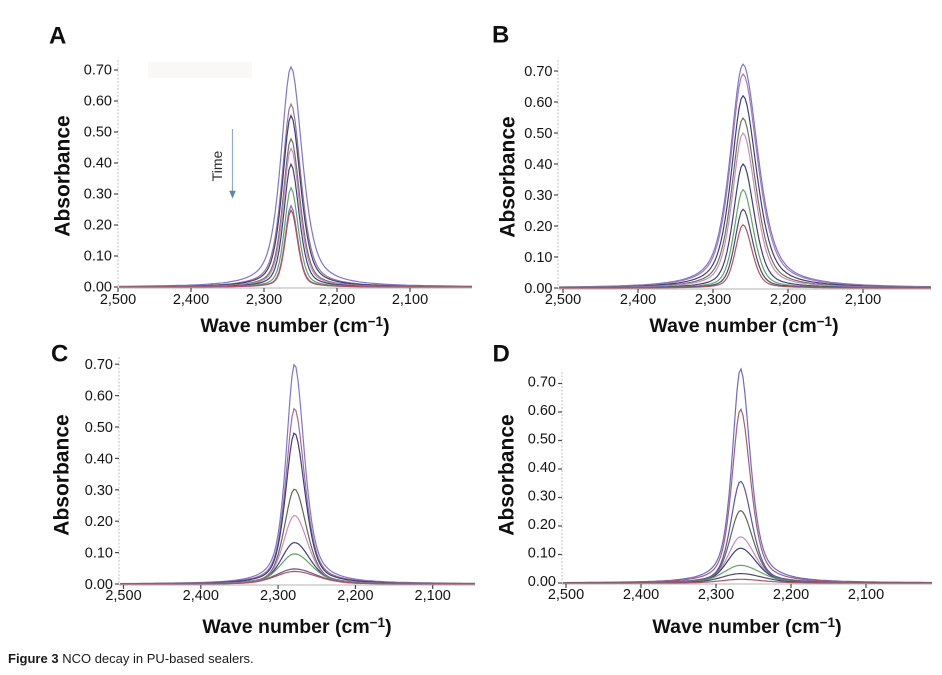 The width and height of the screenshot is (942, 675). What do you see at coordinates (217, 165) in the screenshot?
I see `svg-text: Time` at bounding box center [217, 165].